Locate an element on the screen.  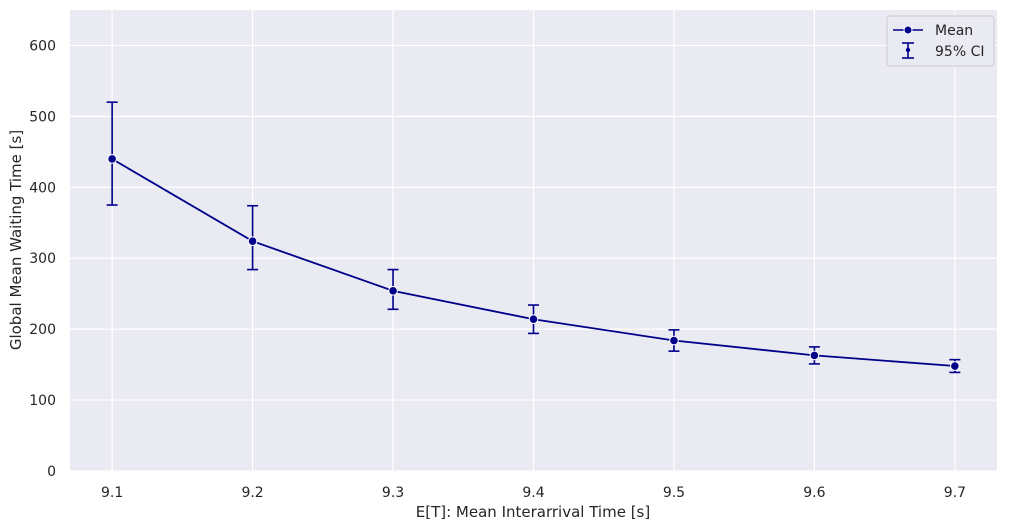
x-tick-label: 9.2 is located at coordinates (252, 493).